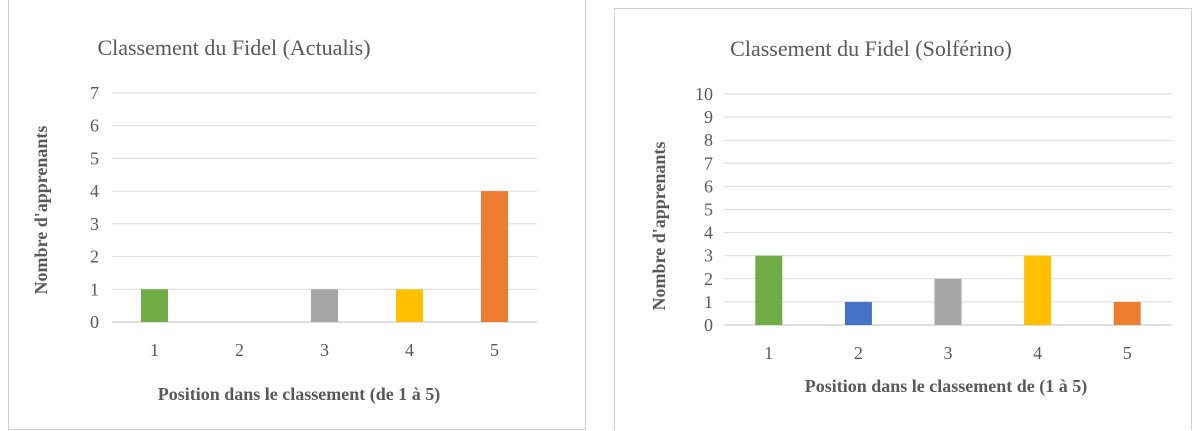  Describe the element at coordinates (708, 117) in the screenshot. I see `y-tick-label: 9` at that location.